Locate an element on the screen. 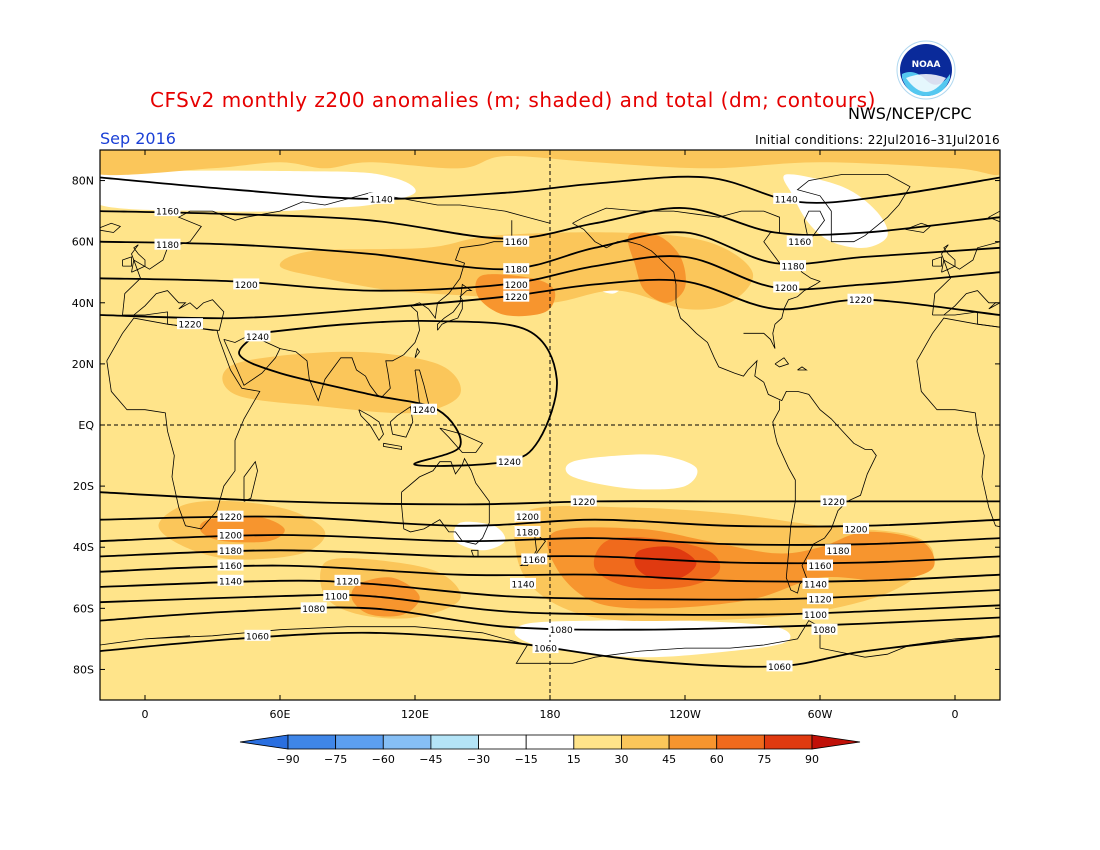 The height and width of the screenshot is (850, 1100). y-tick-label: 80N is located at coordinates (83, 181).